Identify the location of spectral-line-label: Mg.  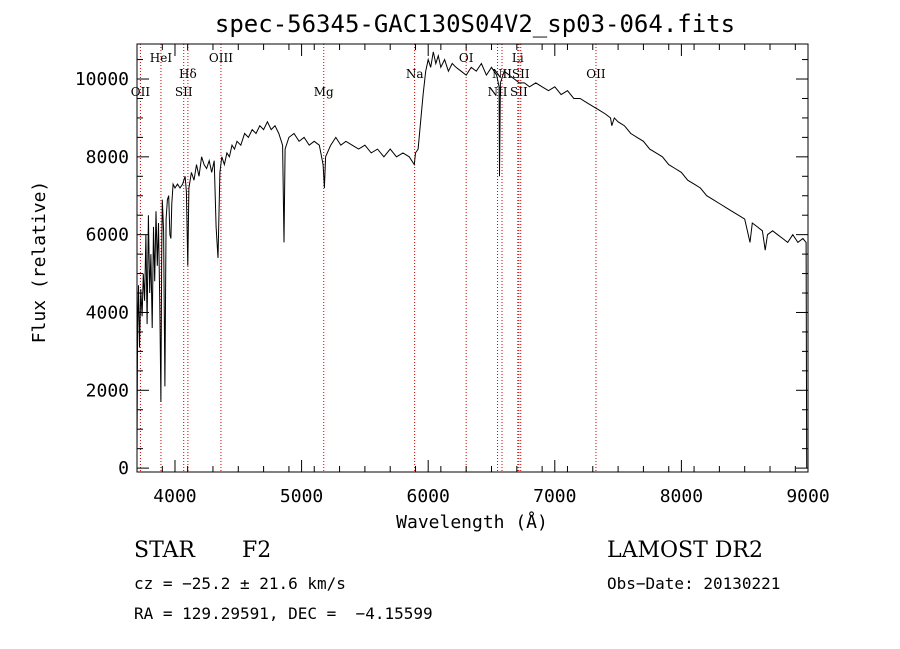
(324, 92).